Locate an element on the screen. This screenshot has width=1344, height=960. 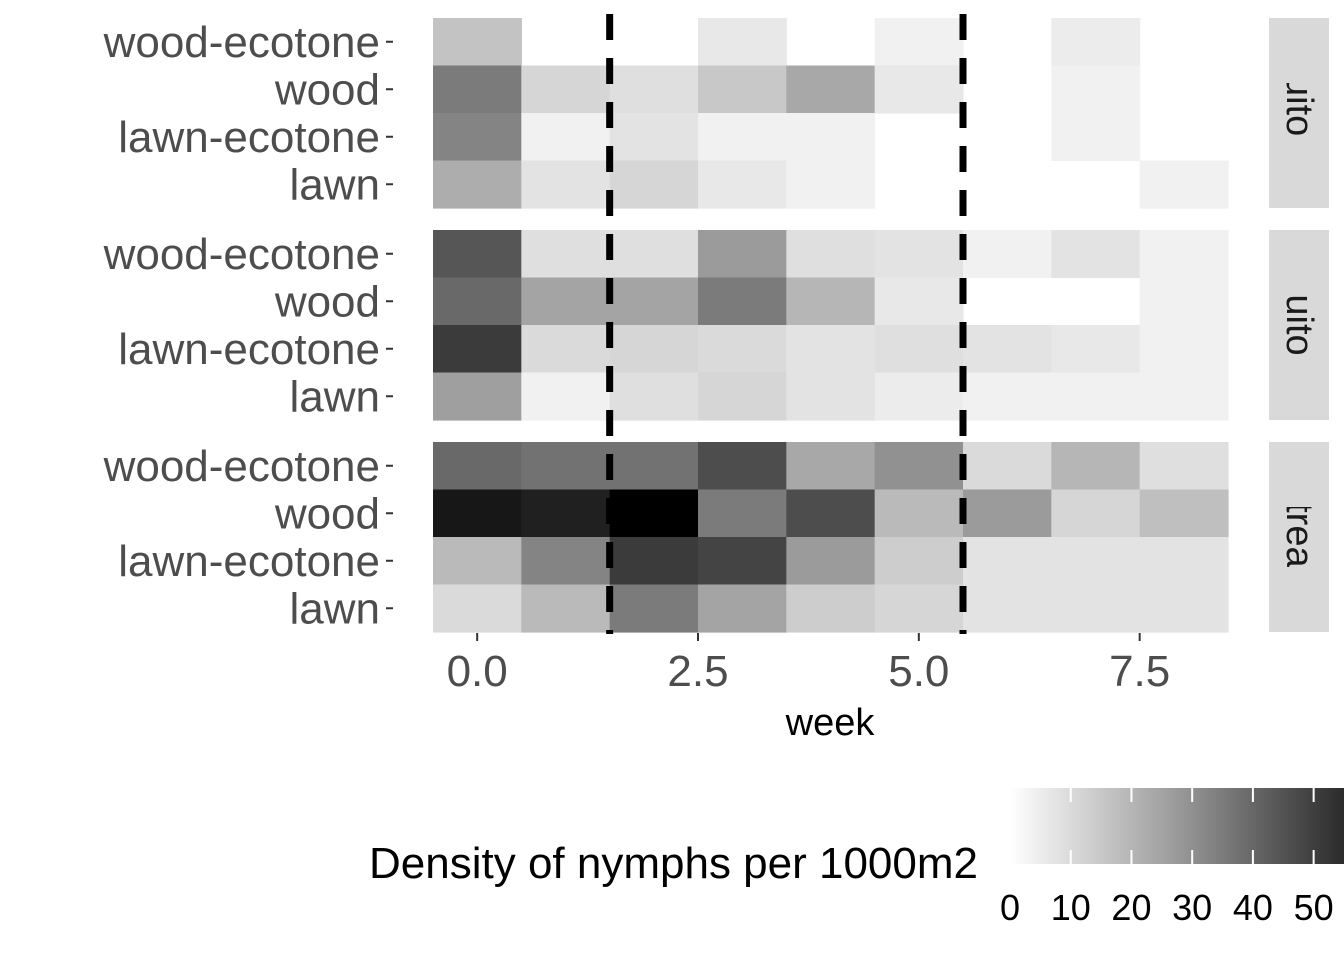
x-axis-tick-label: 0.0 is located at coordinates (477, 671).